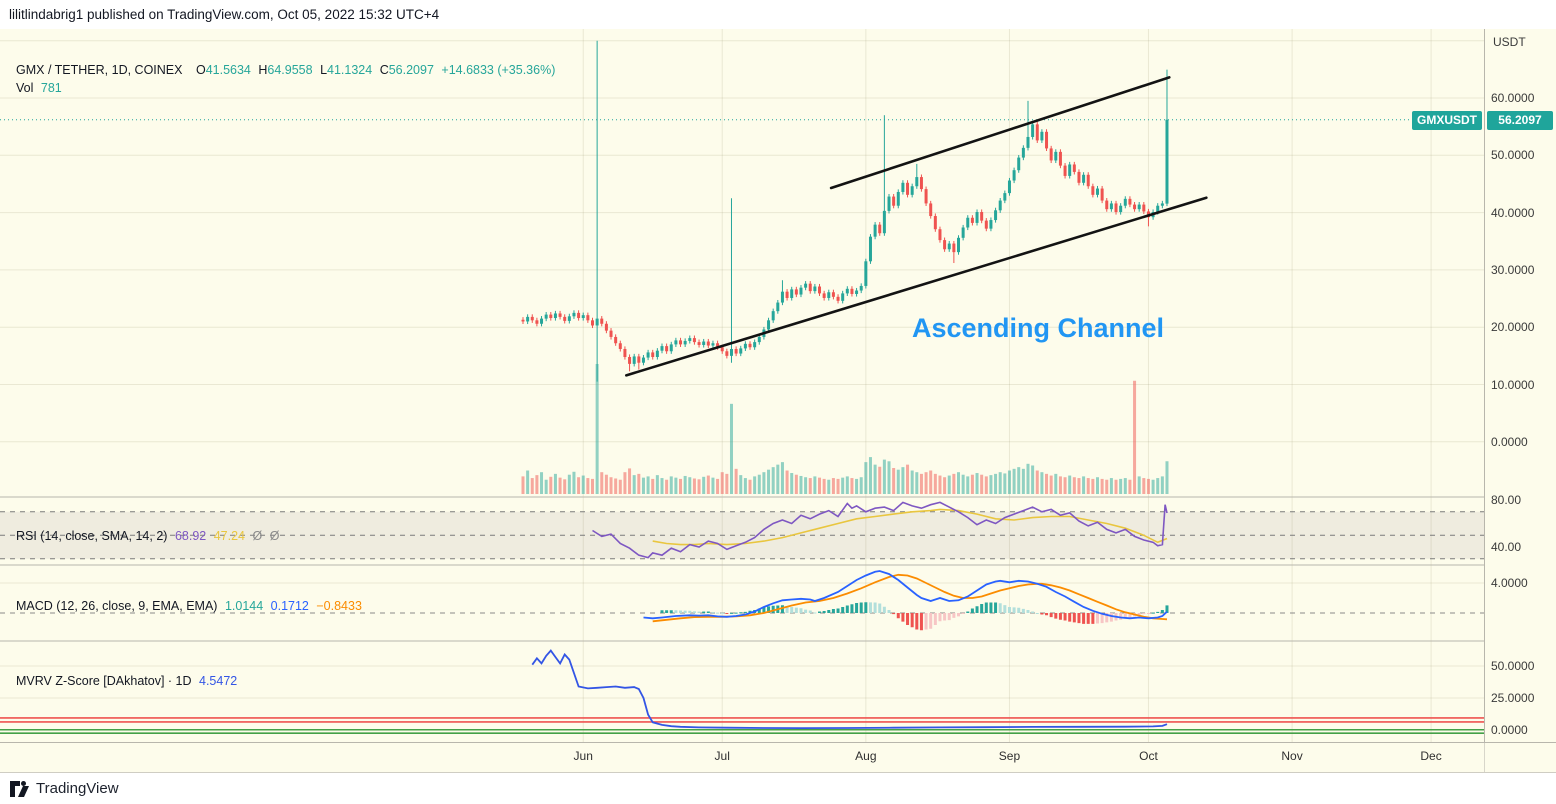  I want to click on macd-value: 0.1712, so click(289, 606).